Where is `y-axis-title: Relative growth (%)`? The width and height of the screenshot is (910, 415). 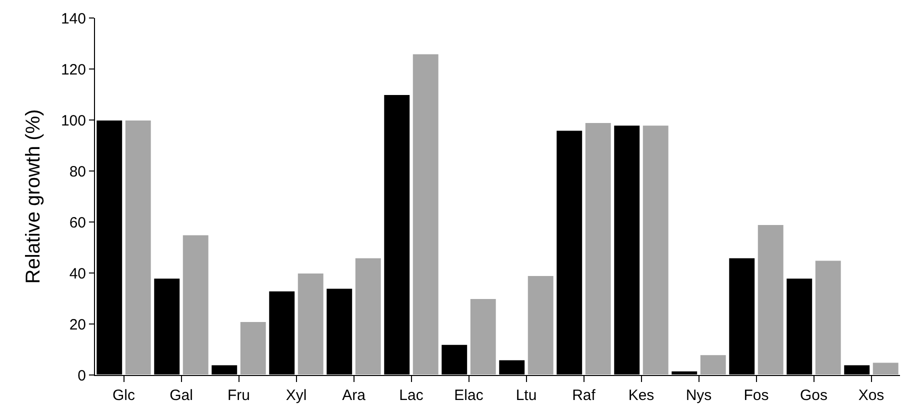 y-axis-title: Relative growth (%) is located at coordinates (33, 196).